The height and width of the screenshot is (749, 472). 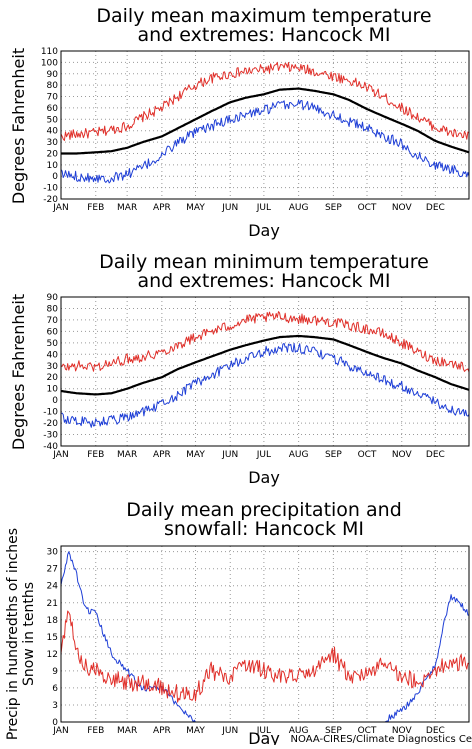 I want to click on y-axis: 0 3 6 9 12 15 18 21 24 27 30, so click(x=53, y=638).